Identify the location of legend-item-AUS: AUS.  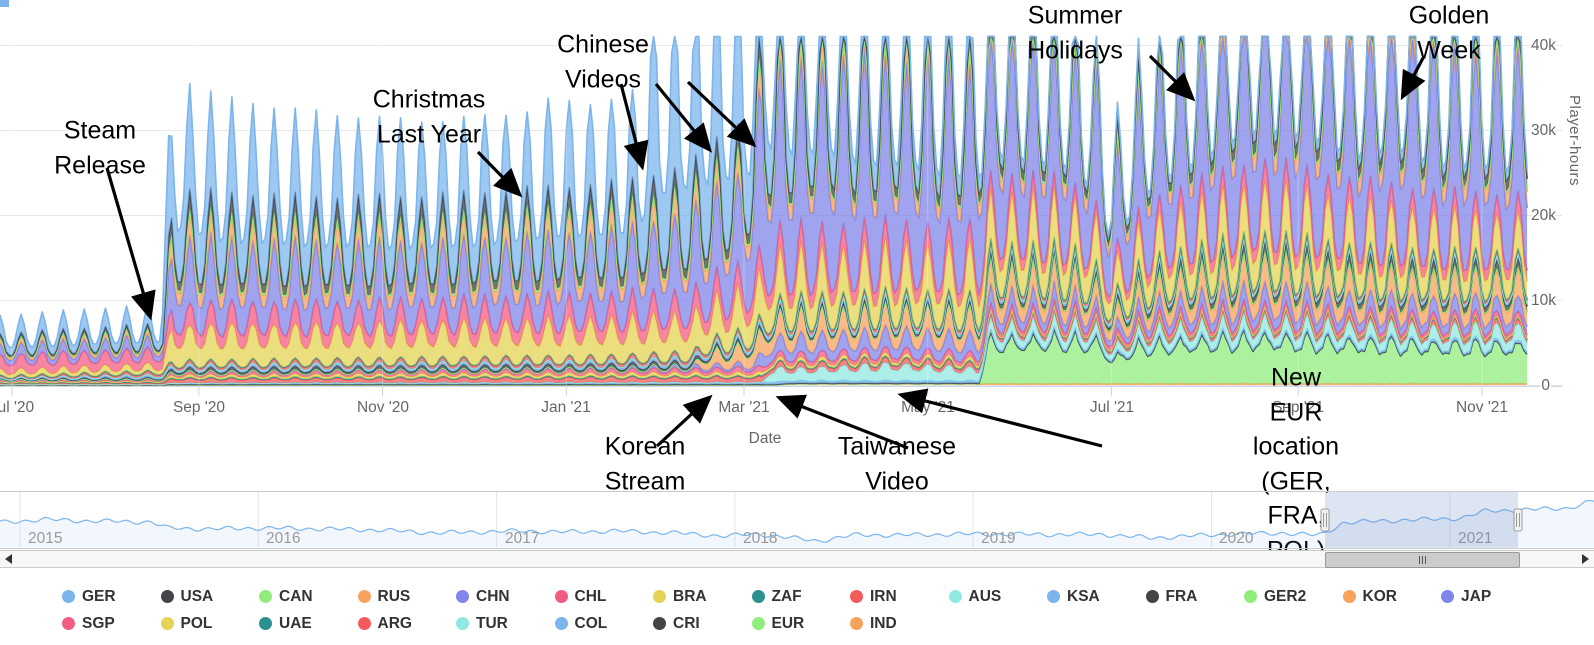
(998, 596).